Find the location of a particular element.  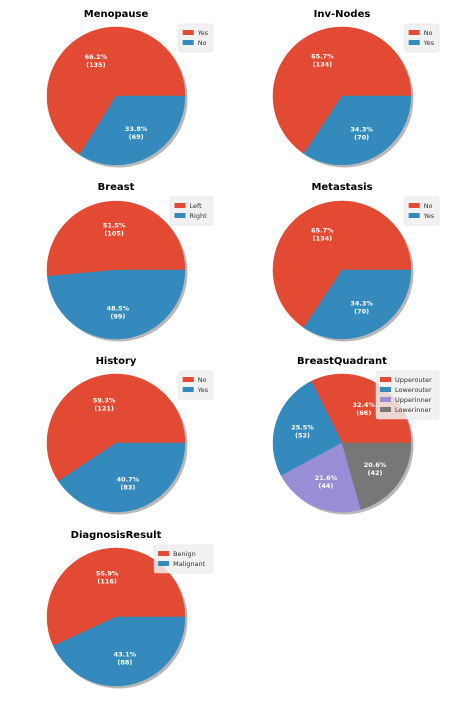

slice-count-label: (83) is located at coordinates (127, 488).